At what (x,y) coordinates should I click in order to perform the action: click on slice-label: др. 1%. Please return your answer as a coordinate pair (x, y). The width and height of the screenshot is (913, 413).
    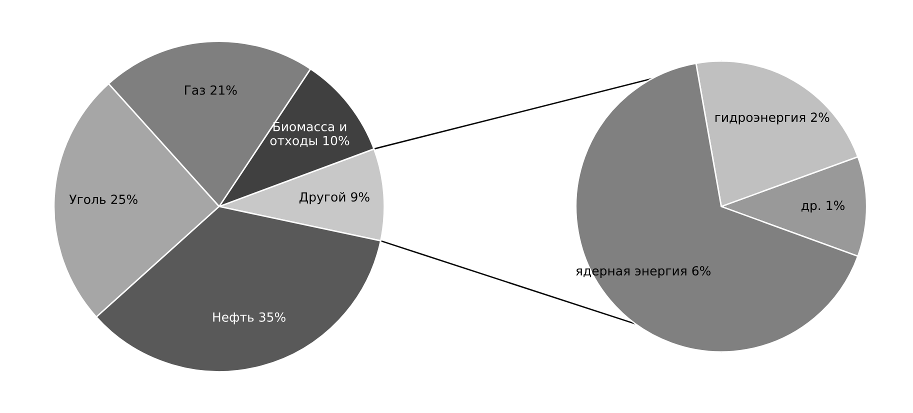
    Looking at the image, I should click on (823, 206).